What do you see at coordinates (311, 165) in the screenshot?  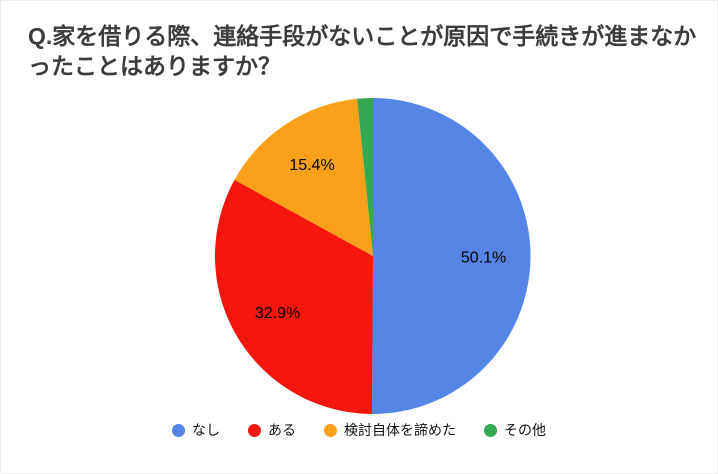 I see `pie-slice-label-2: 15.4%` at bounding box center [311, 165].